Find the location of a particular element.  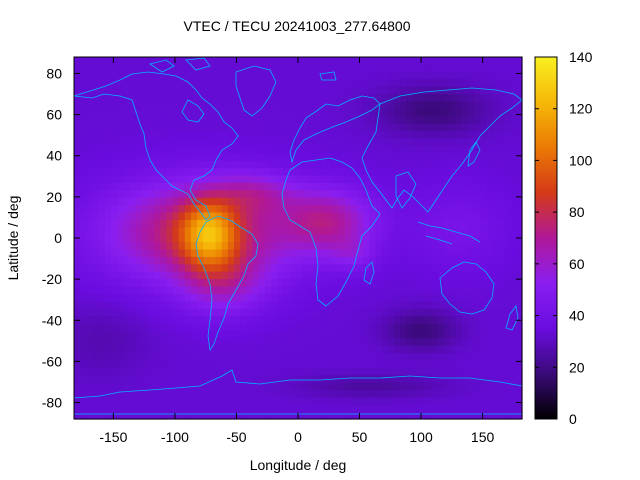

y-tick-label: -40 is located at coordinates (52, 320).